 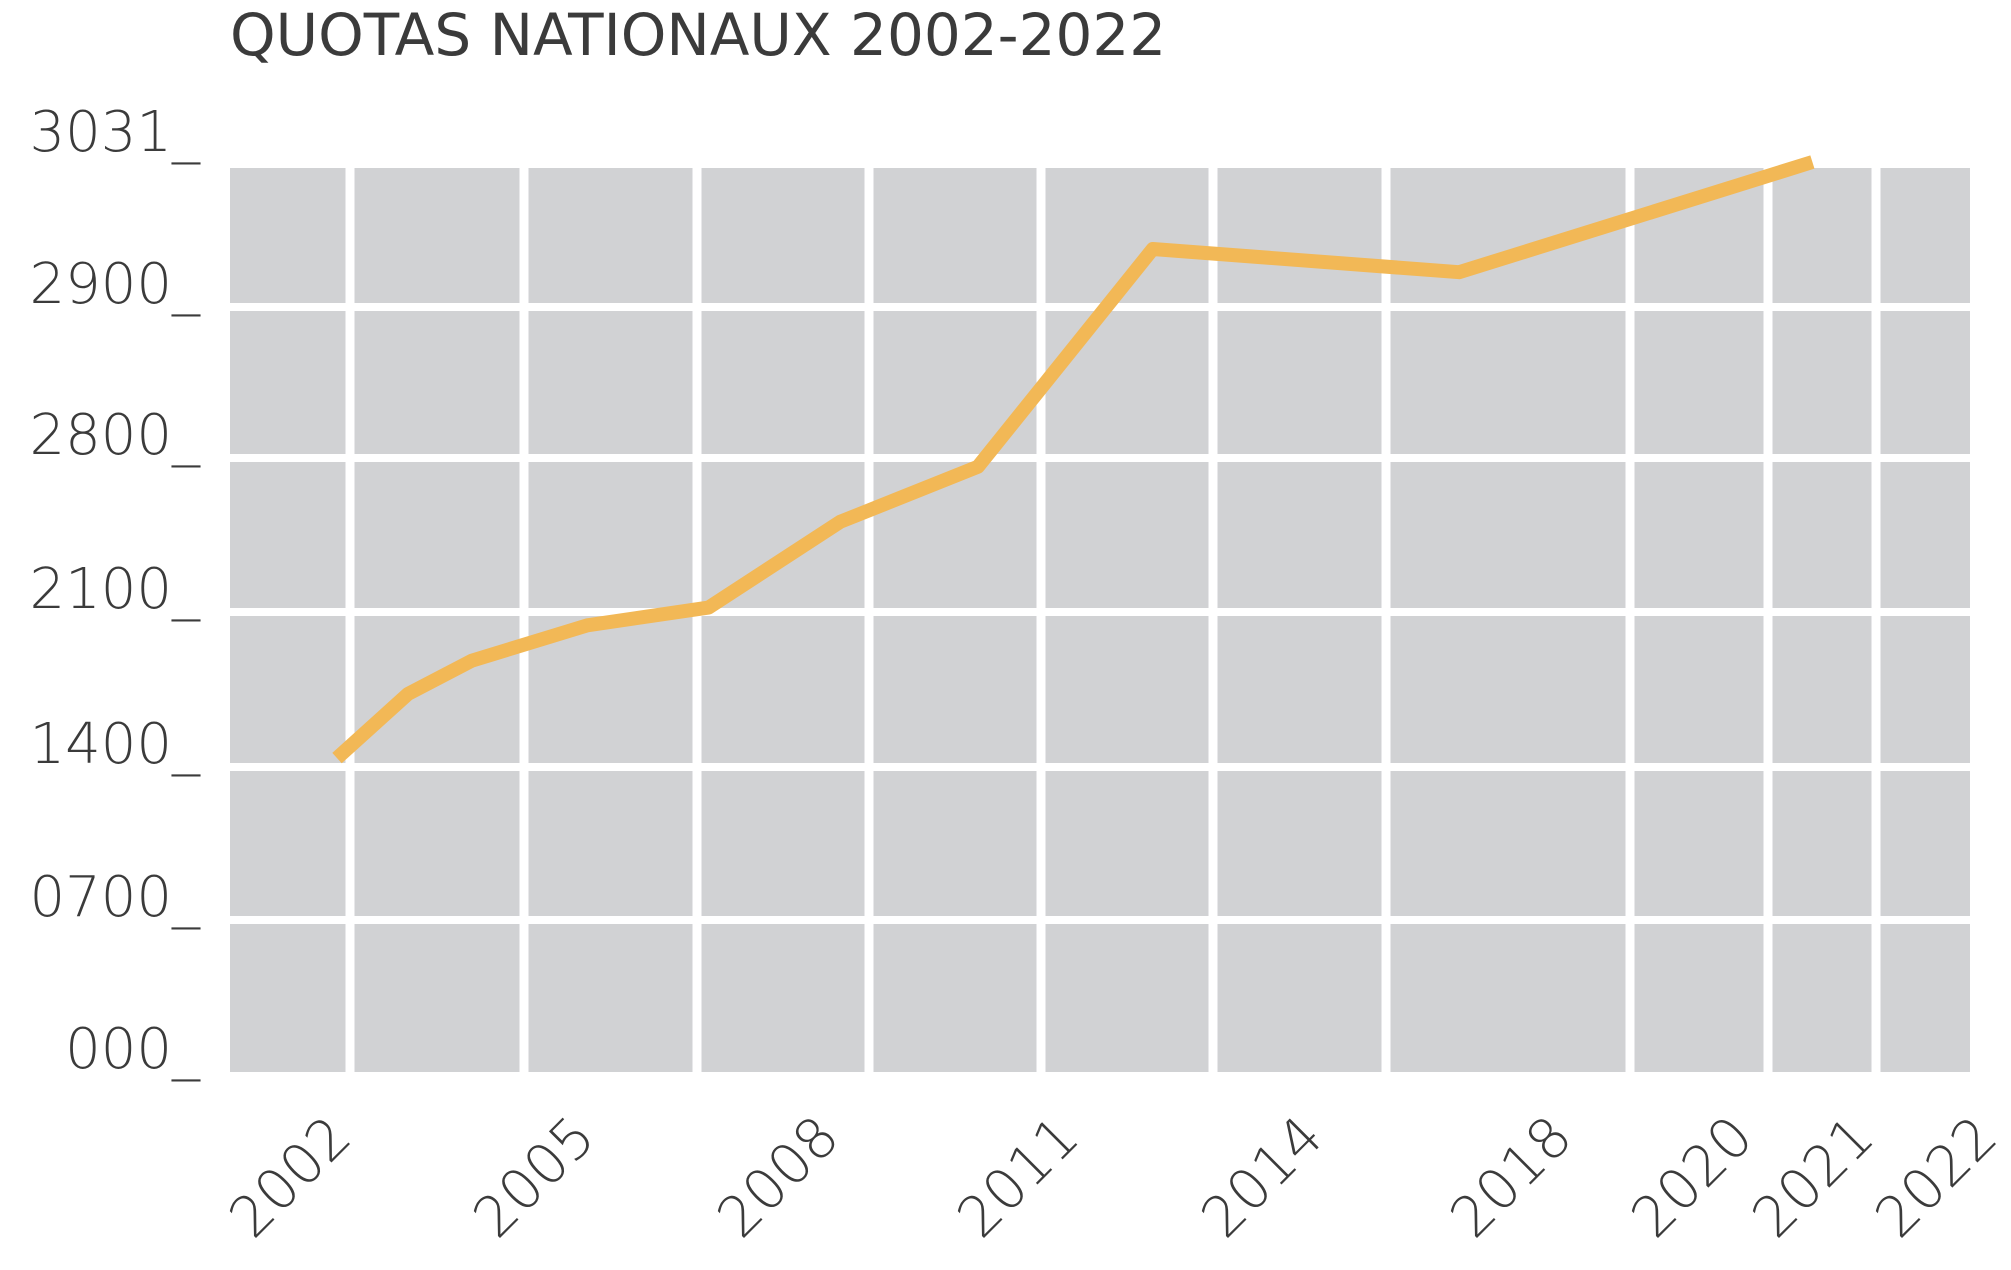 I want to click on y-axis-tick-labels: 000_ 0700_ 1400_ 2100_ 2800_ 2900_ 3031_, so click(x=115, y=591).